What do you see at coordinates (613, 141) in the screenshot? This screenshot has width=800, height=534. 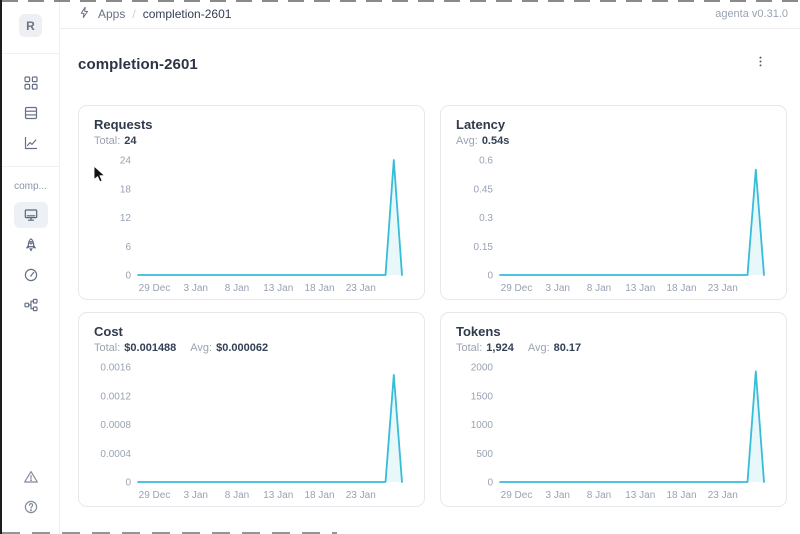 I see `card-stats: Avg: 0.54s` at bounding box center [613, 141].